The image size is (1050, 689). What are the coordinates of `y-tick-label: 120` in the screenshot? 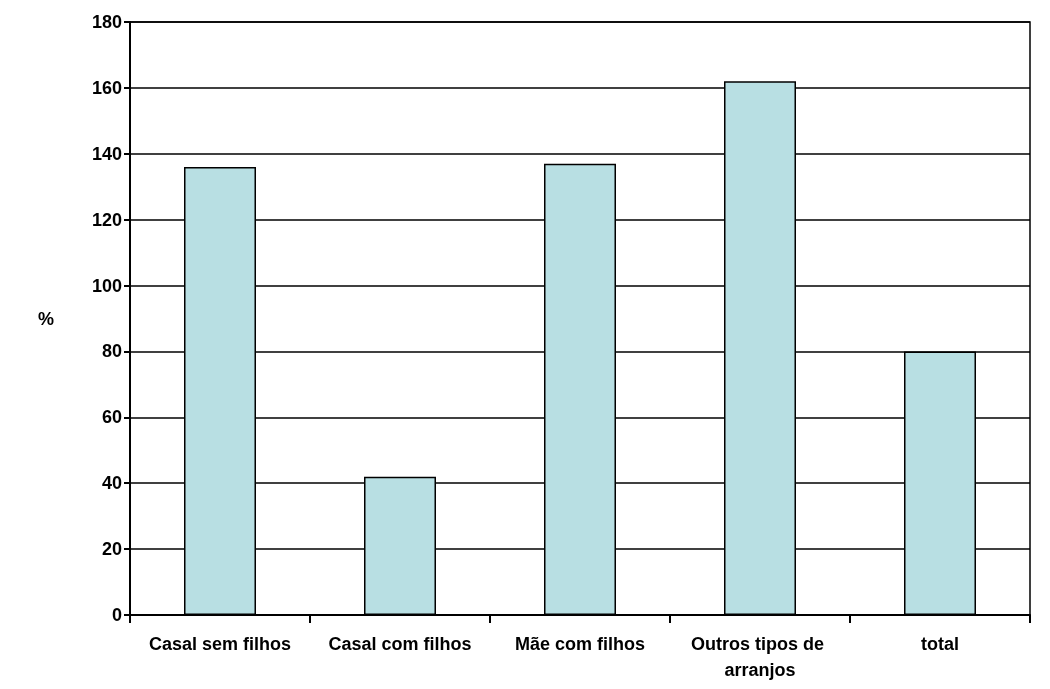 It's located at (106, 219).